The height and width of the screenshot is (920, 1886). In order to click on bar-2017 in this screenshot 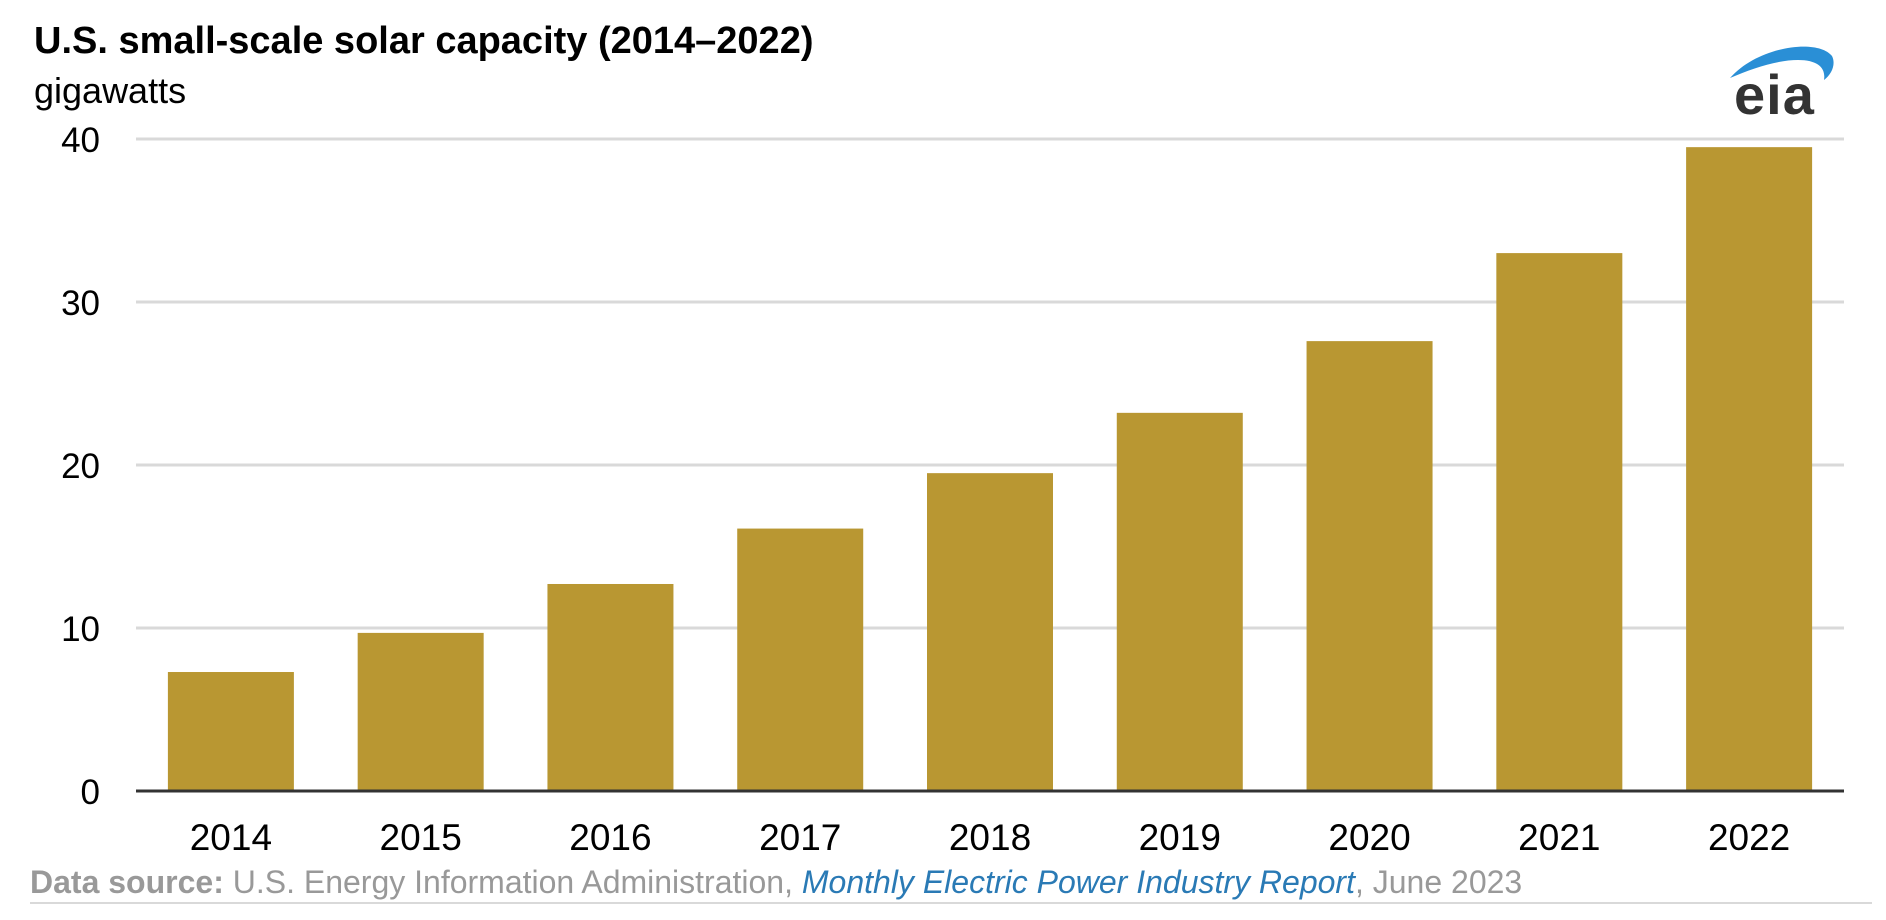, I will do `click(800, 659)`.